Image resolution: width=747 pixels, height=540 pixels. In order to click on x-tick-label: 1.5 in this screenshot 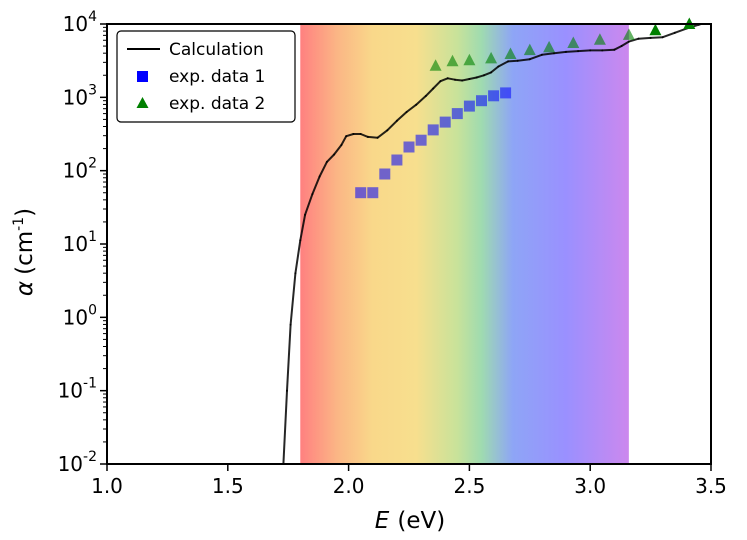, I will do `click(228, 486)`.